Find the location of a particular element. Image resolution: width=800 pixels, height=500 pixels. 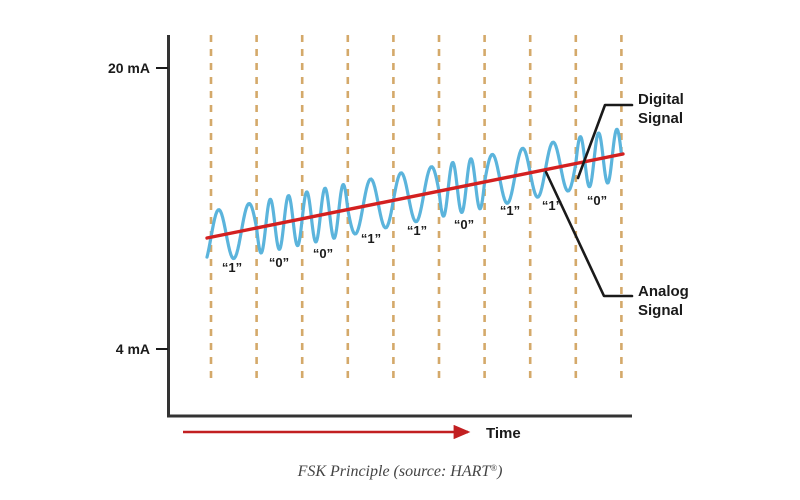

y-axis-label-bottom: 4 mA is located at coordinates (133, 349).